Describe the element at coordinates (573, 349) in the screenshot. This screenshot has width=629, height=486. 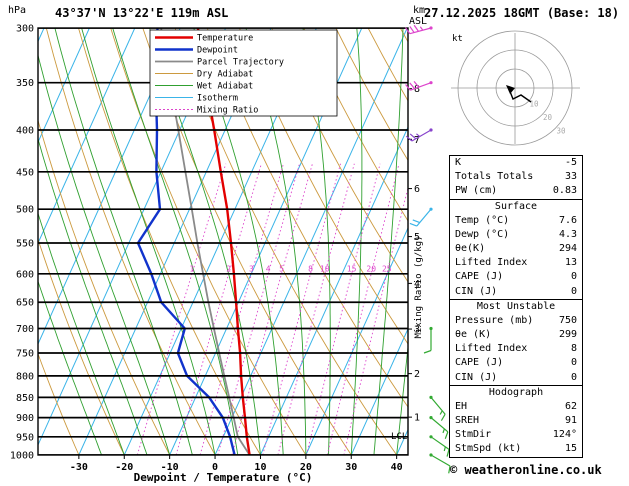
I see `param-value: 8` at that location.